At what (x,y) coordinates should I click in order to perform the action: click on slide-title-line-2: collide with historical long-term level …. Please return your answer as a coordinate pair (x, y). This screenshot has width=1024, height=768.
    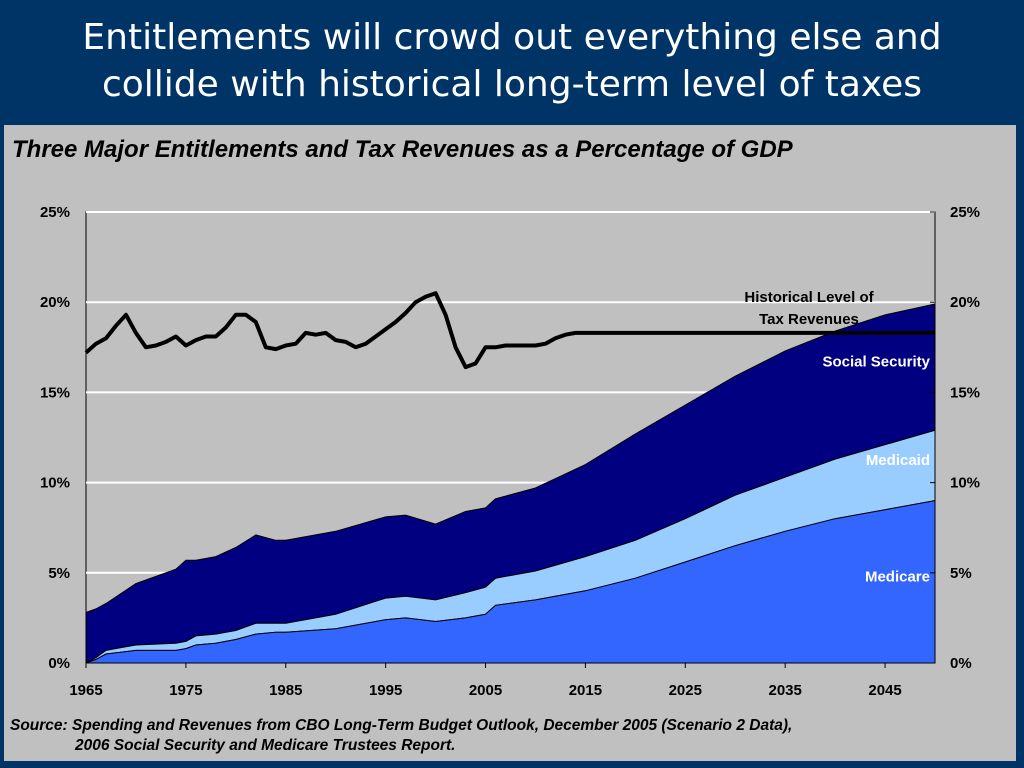
    Looking at the image, I should click on (511, 84).